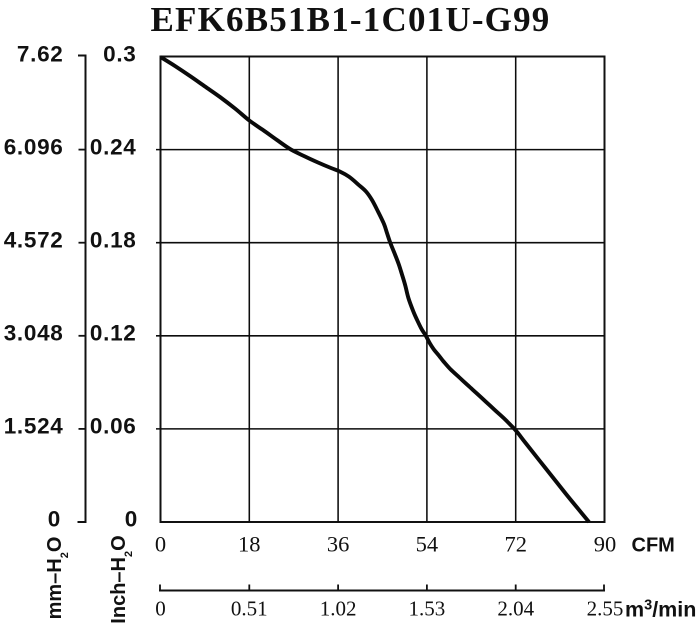  What do you see at coordinates (34, 426) in the screenshot?
I see `svg-text: 1.524` at bounding box center [34, 426].